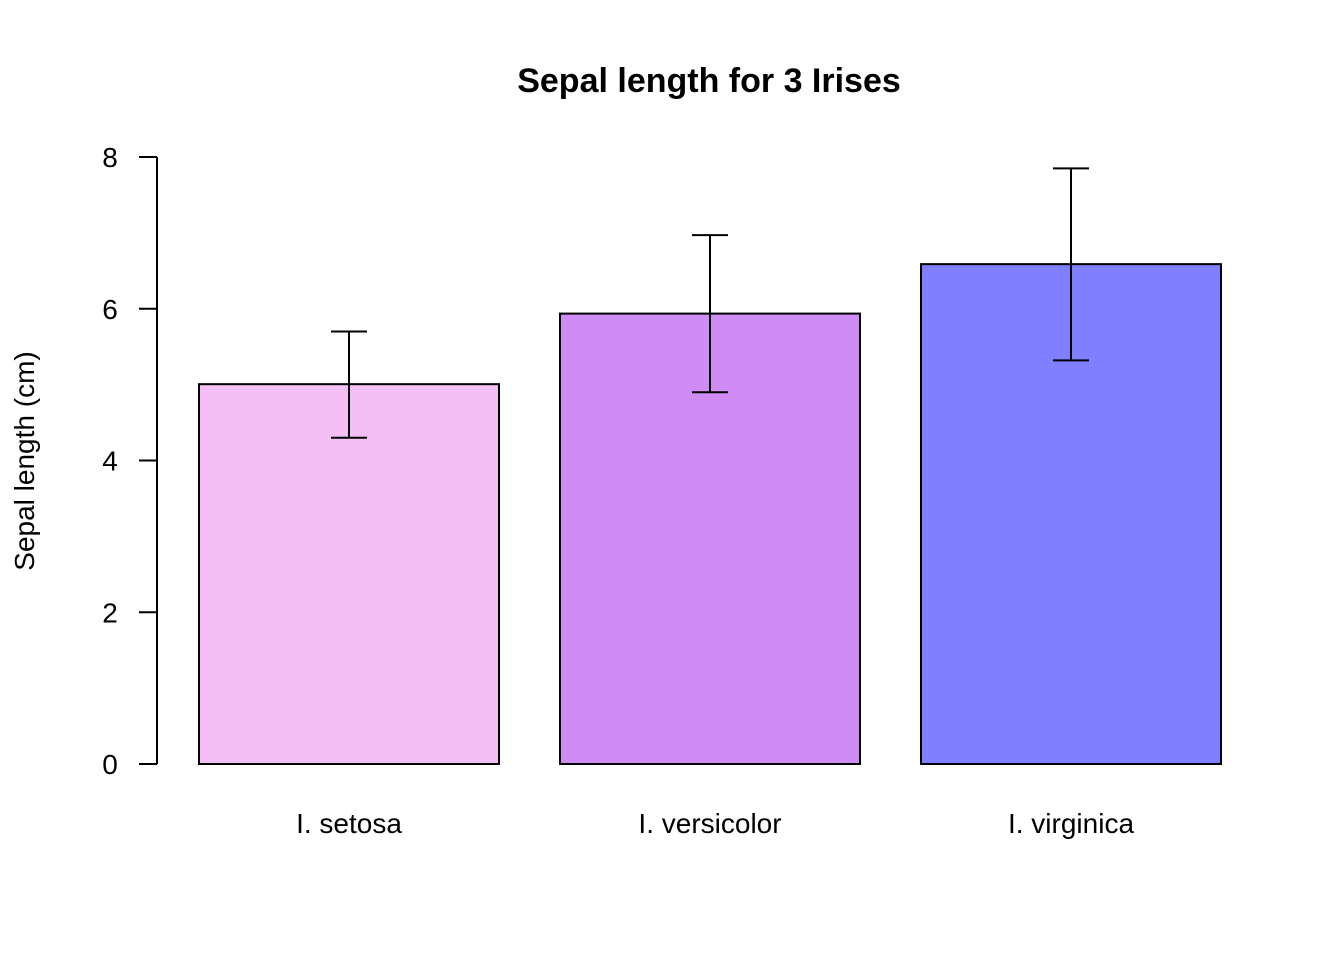 This screenshot has height=965, width=1344. What do you see at coordinates (24, 460) in the screenshot?
I see `y-axis-label: Sepal length (cm)` at bounding box center [24, 460].